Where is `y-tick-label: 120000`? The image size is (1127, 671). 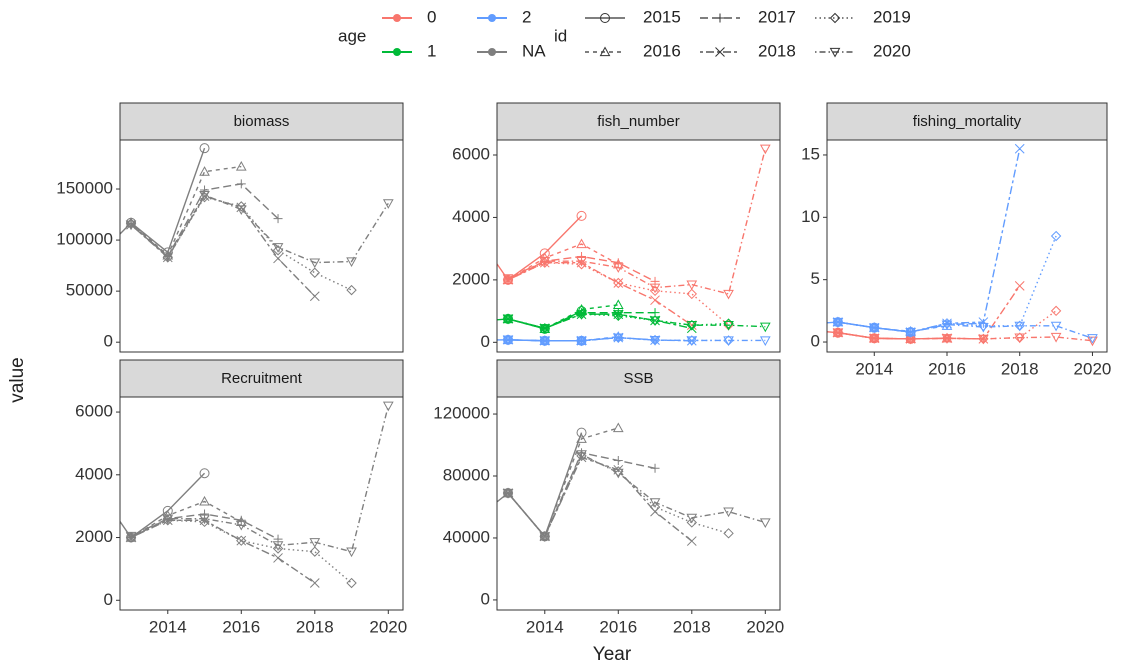 y-tick-label: 120000 is located at coordinates (461, 413).